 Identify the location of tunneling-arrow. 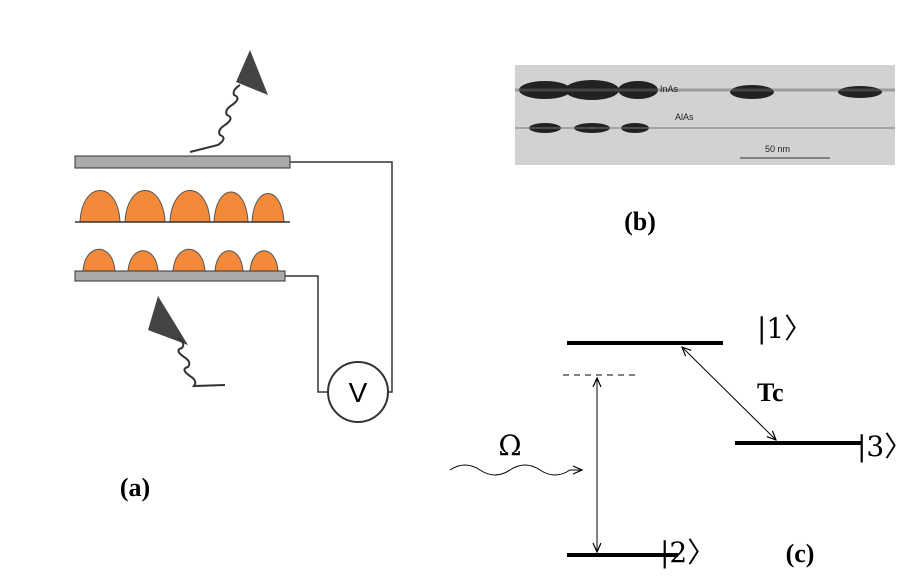
(729, 393).